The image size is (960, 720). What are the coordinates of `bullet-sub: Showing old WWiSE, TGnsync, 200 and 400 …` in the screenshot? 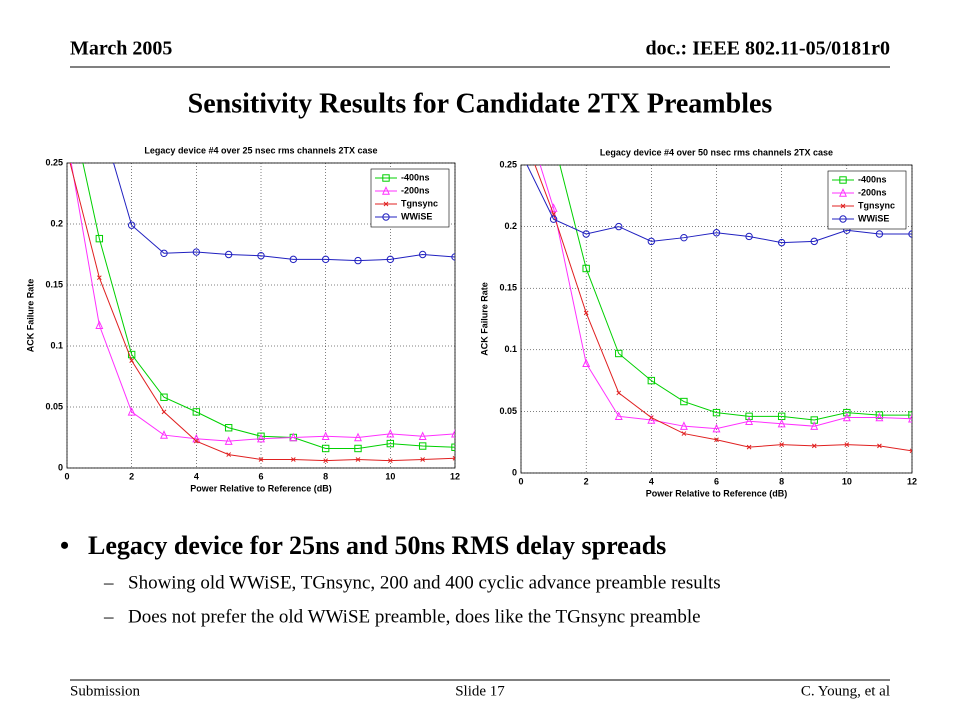 It's located at (424, 582).